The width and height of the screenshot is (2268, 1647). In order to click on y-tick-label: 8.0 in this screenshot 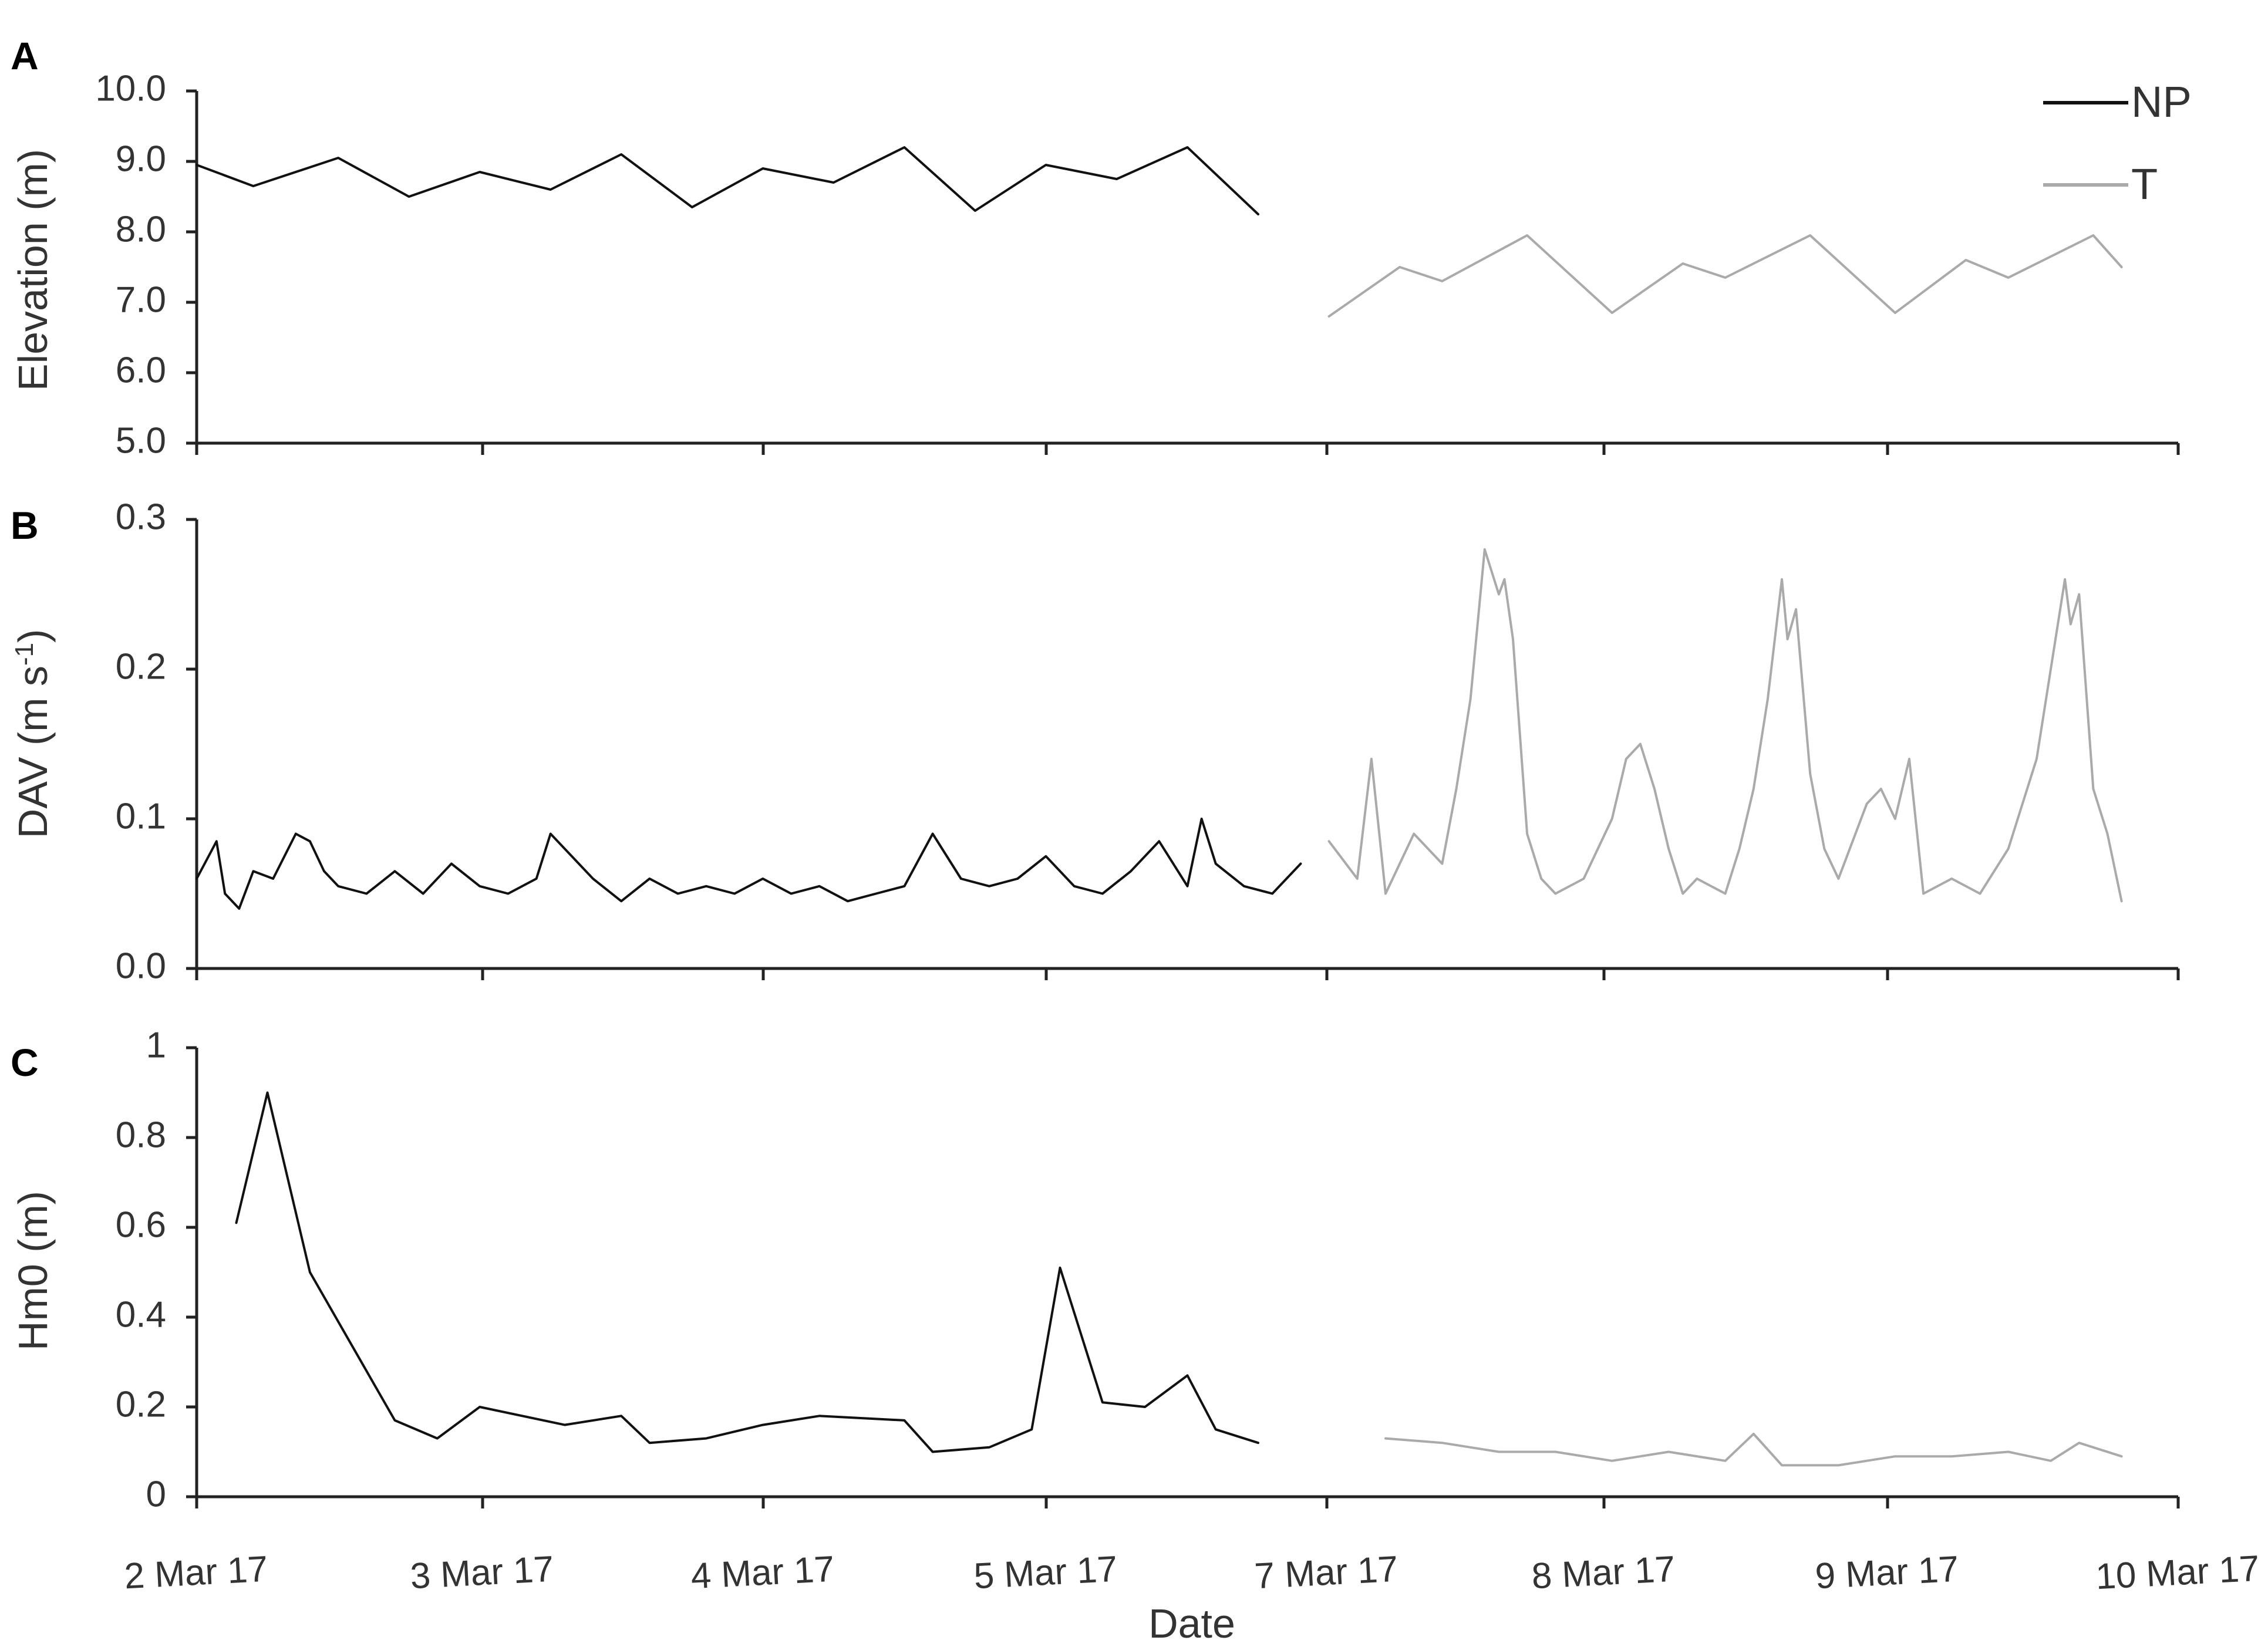, I will do `click(141, 229)`.